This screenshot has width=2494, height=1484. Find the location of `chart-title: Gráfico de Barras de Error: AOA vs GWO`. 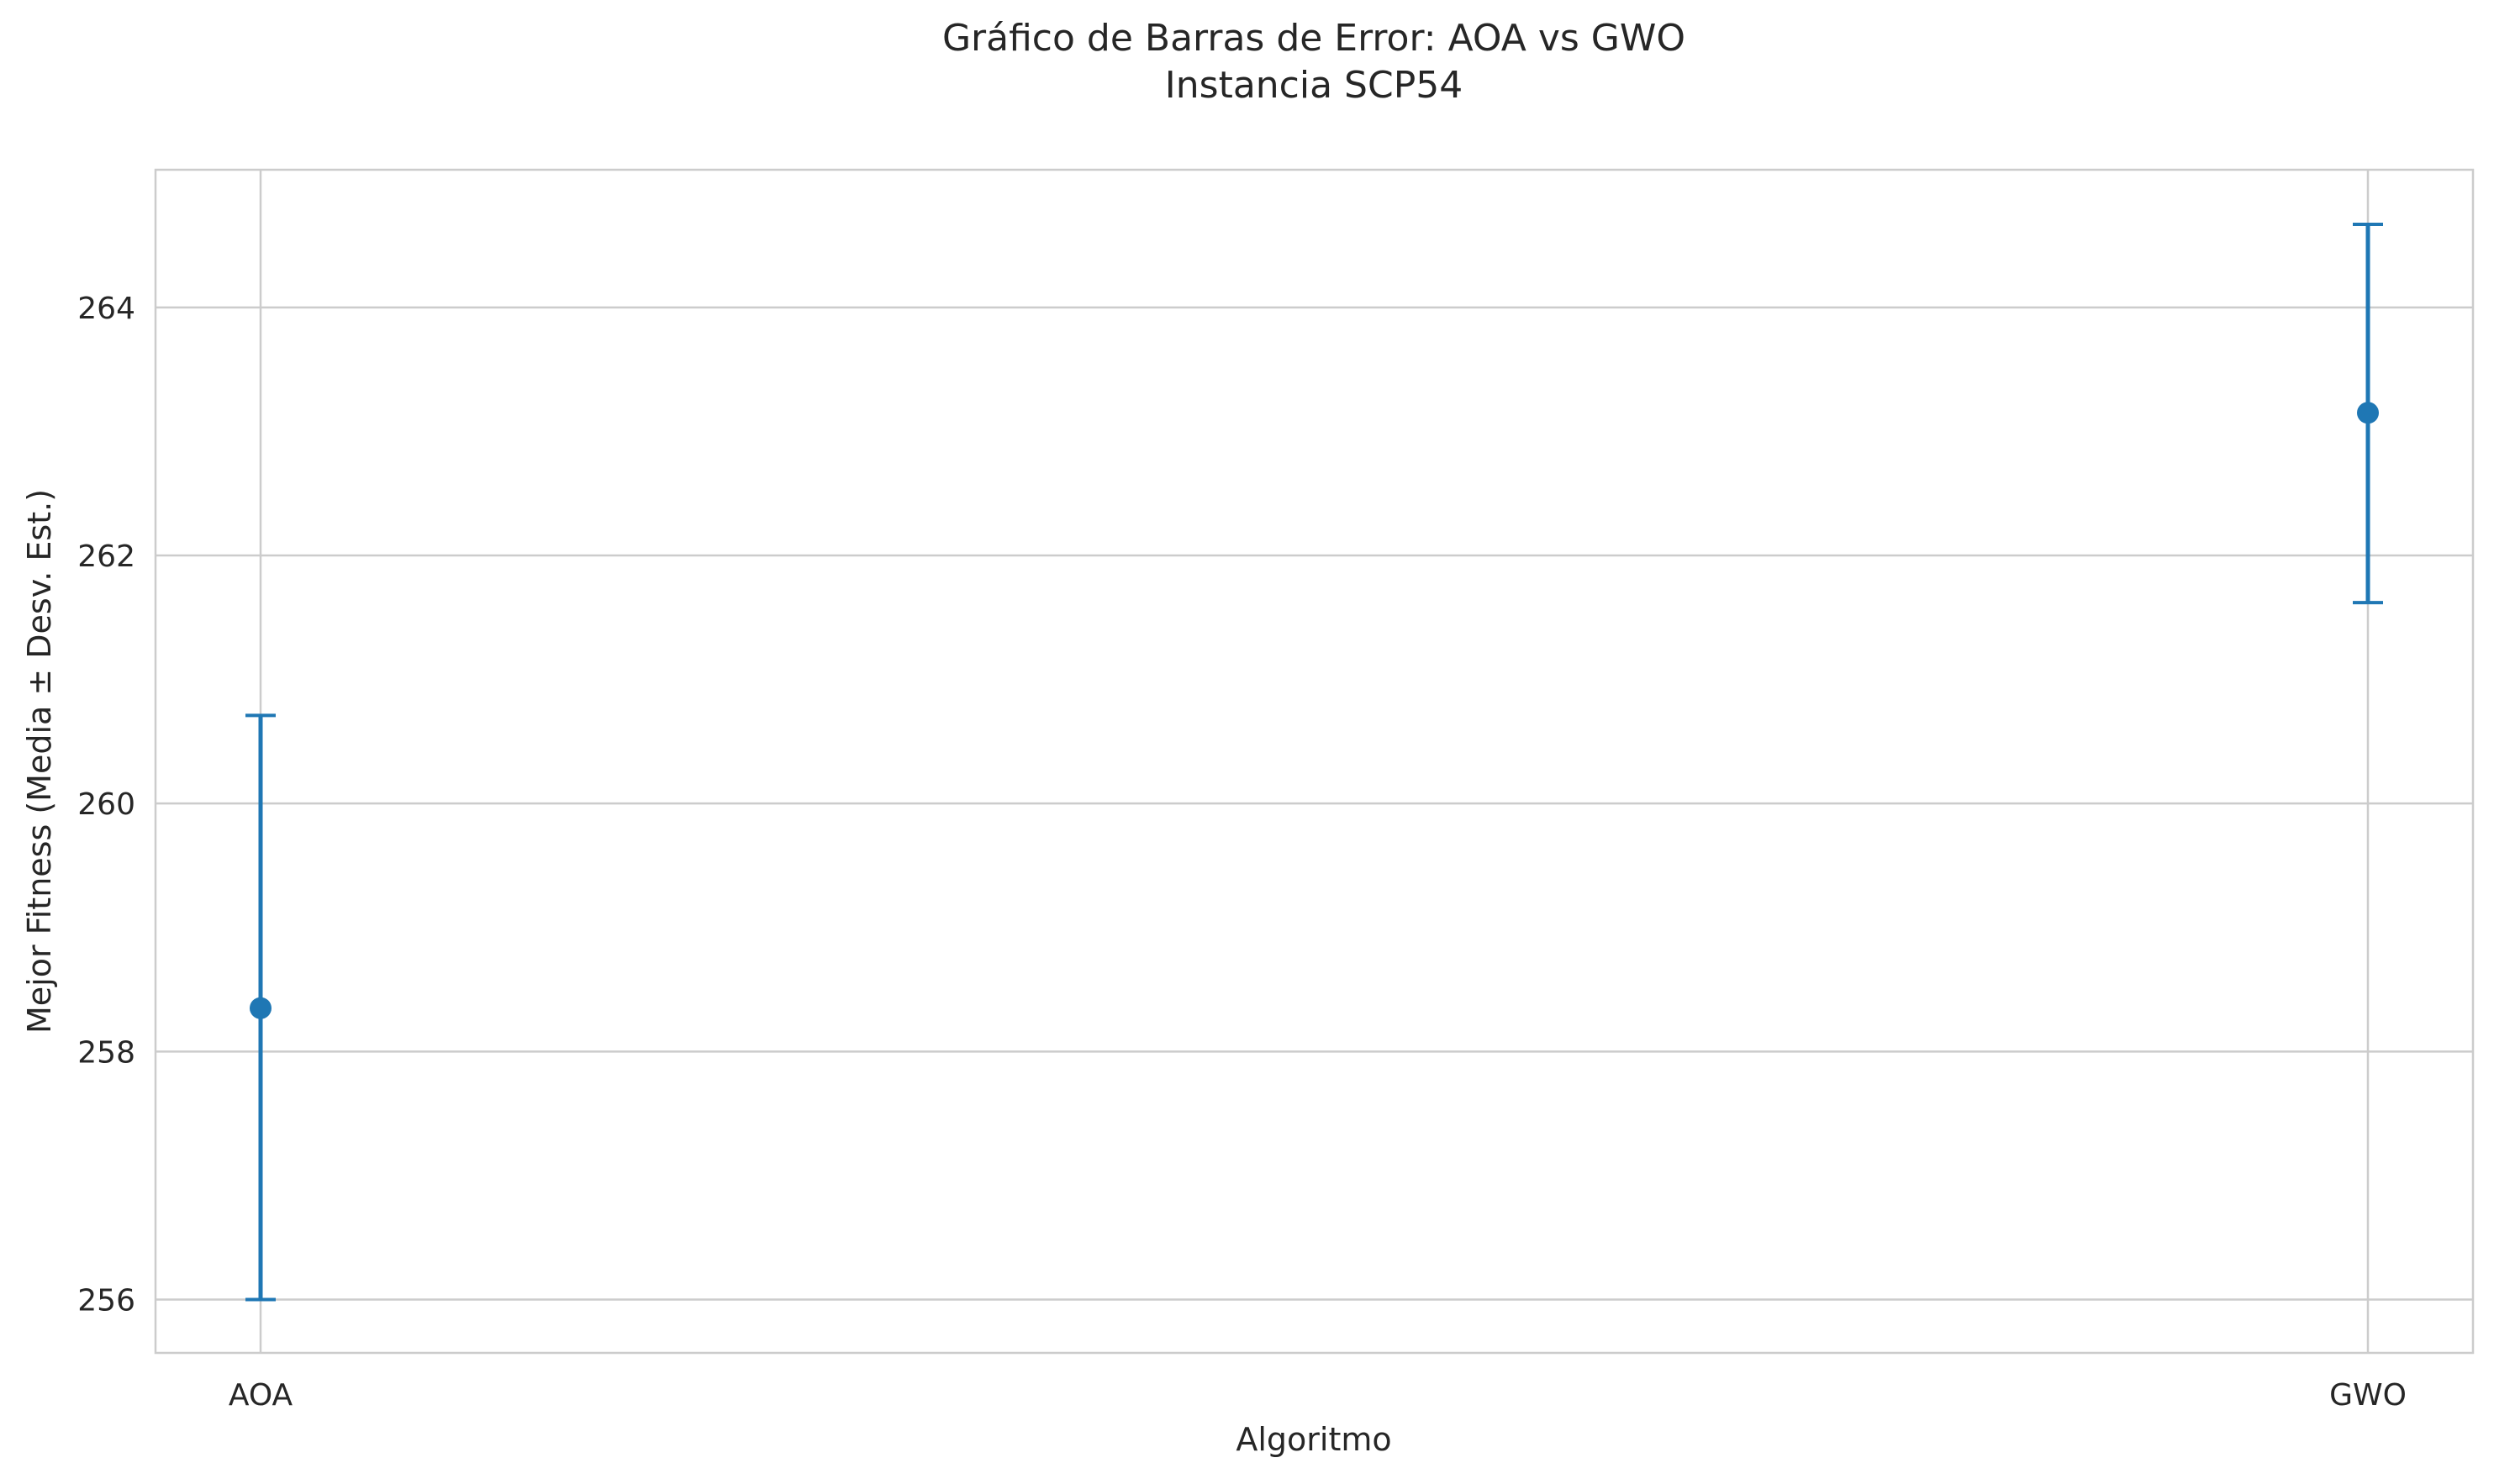

chart-title: Gráfico de Barras de Error: AOA vs GWO is located at coordinates (1313, 38).